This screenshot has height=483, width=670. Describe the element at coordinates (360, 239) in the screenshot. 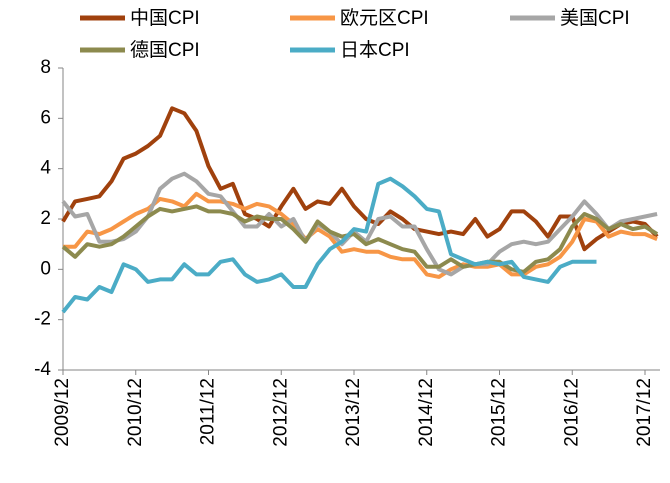

I see `series-line` at that location.